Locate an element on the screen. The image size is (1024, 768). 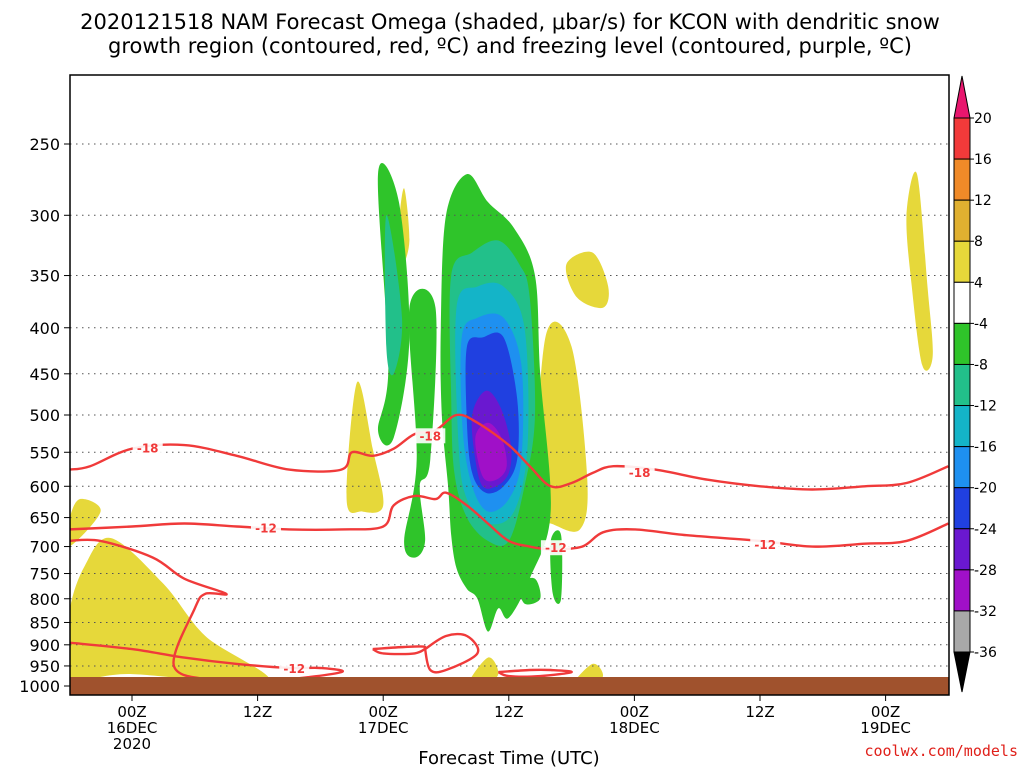
y-tick-label: 700 is located at coordinates (44, 547).